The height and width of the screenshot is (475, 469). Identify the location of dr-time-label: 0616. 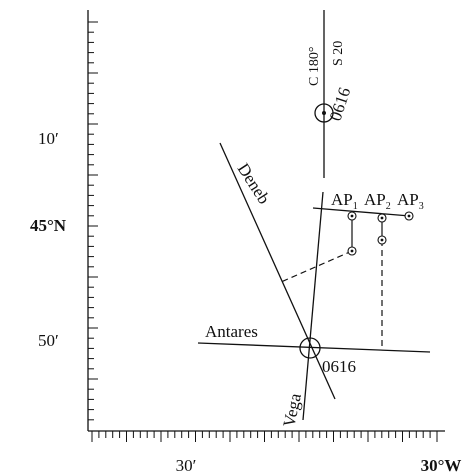
(340, 104).